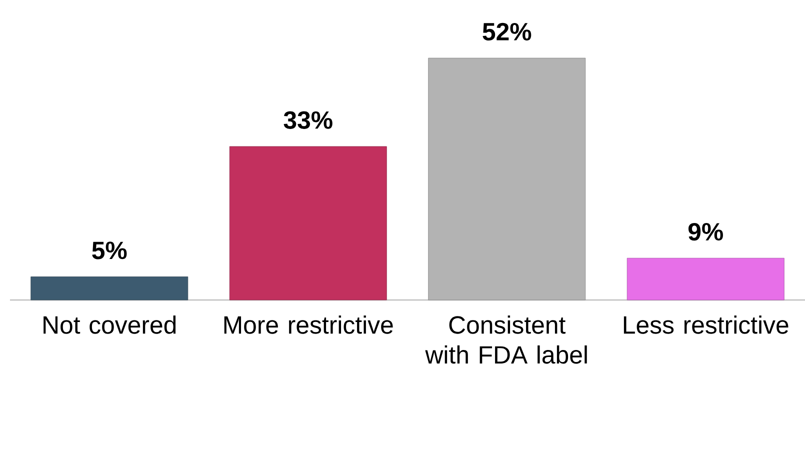  Describe the element at coordinates (706, 325) in the screenshot. I see `x-tick-label: Less restrictive` at that location.